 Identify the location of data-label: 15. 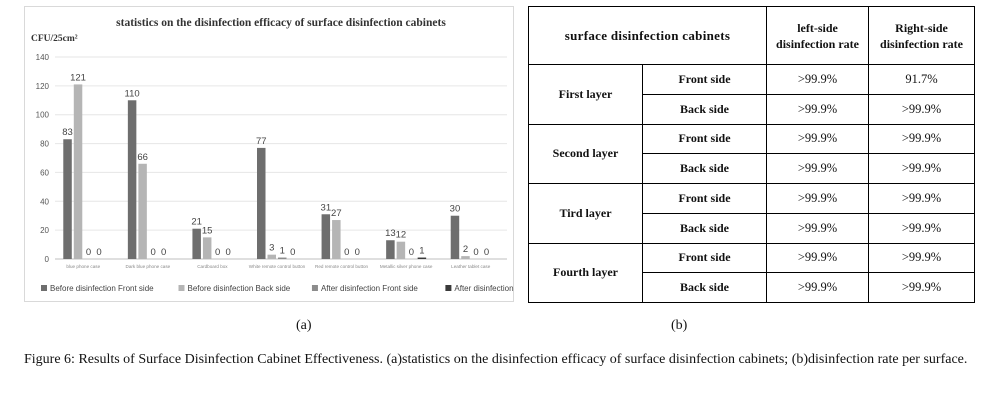
(207, 230).